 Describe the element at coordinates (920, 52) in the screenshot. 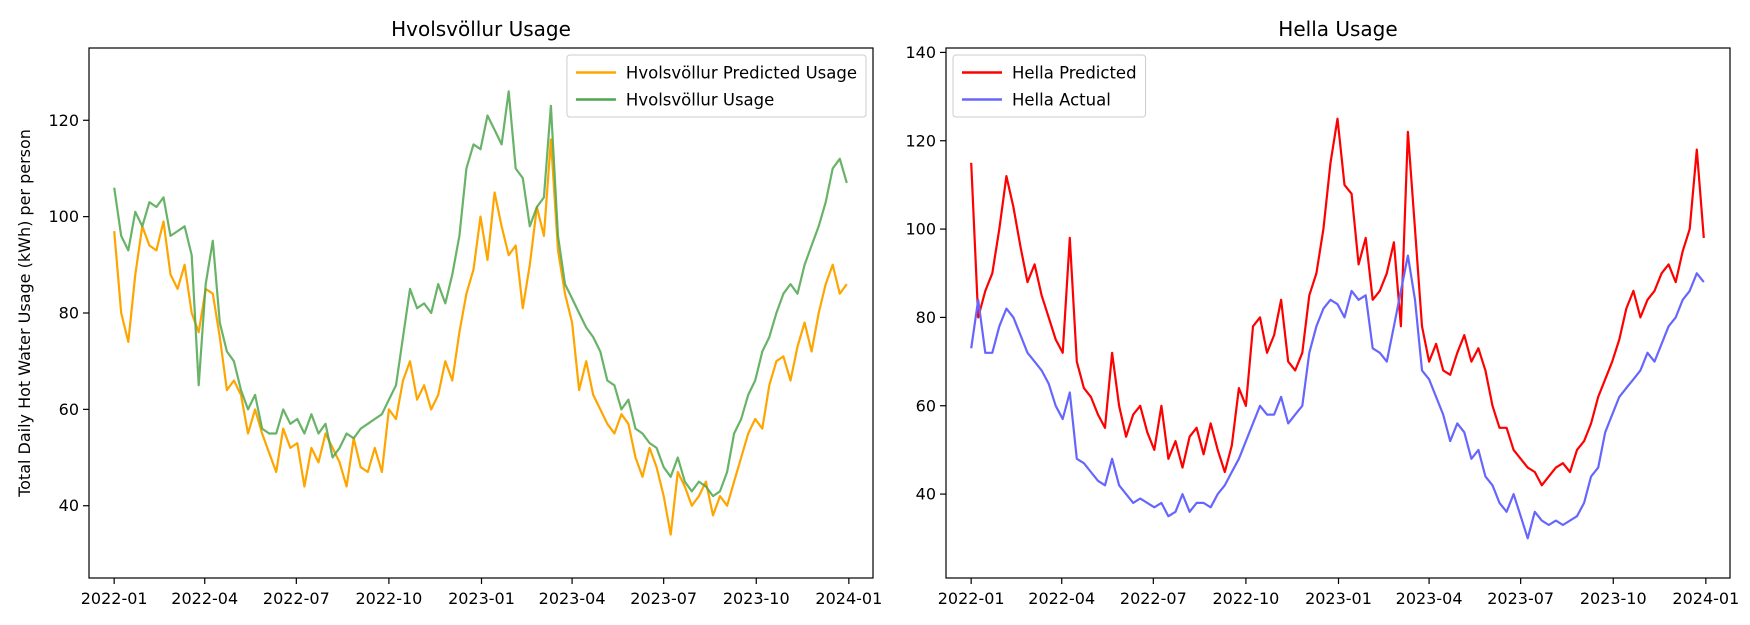

I see `y-tick-label: 140` at that location.